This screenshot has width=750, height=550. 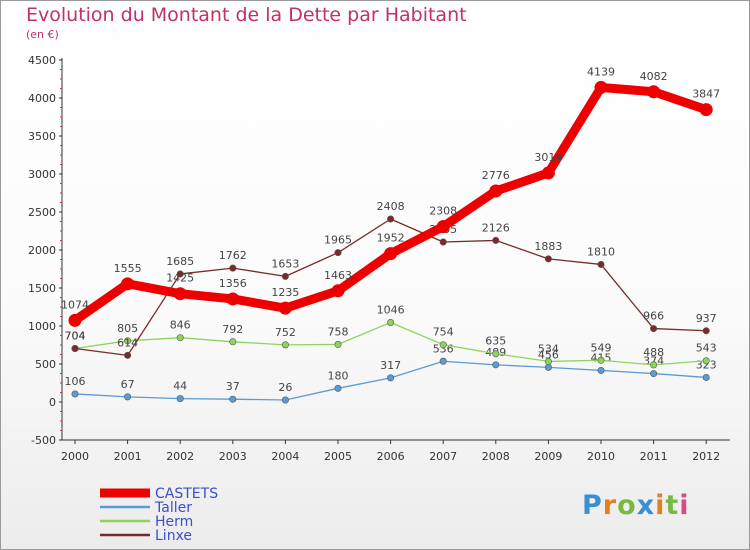 I want to click on data-label: 2126, so click(x=496, y=227).